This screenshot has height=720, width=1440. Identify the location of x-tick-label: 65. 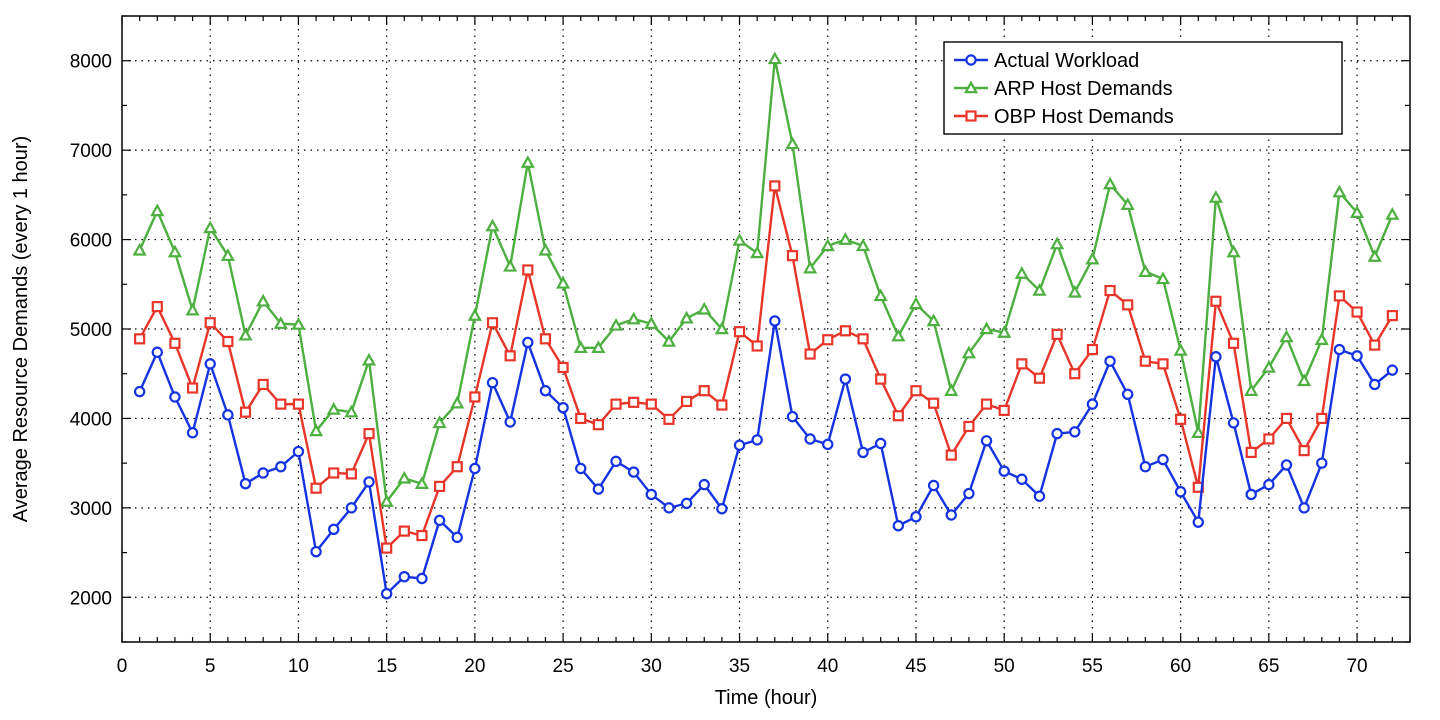
(1268, 666).